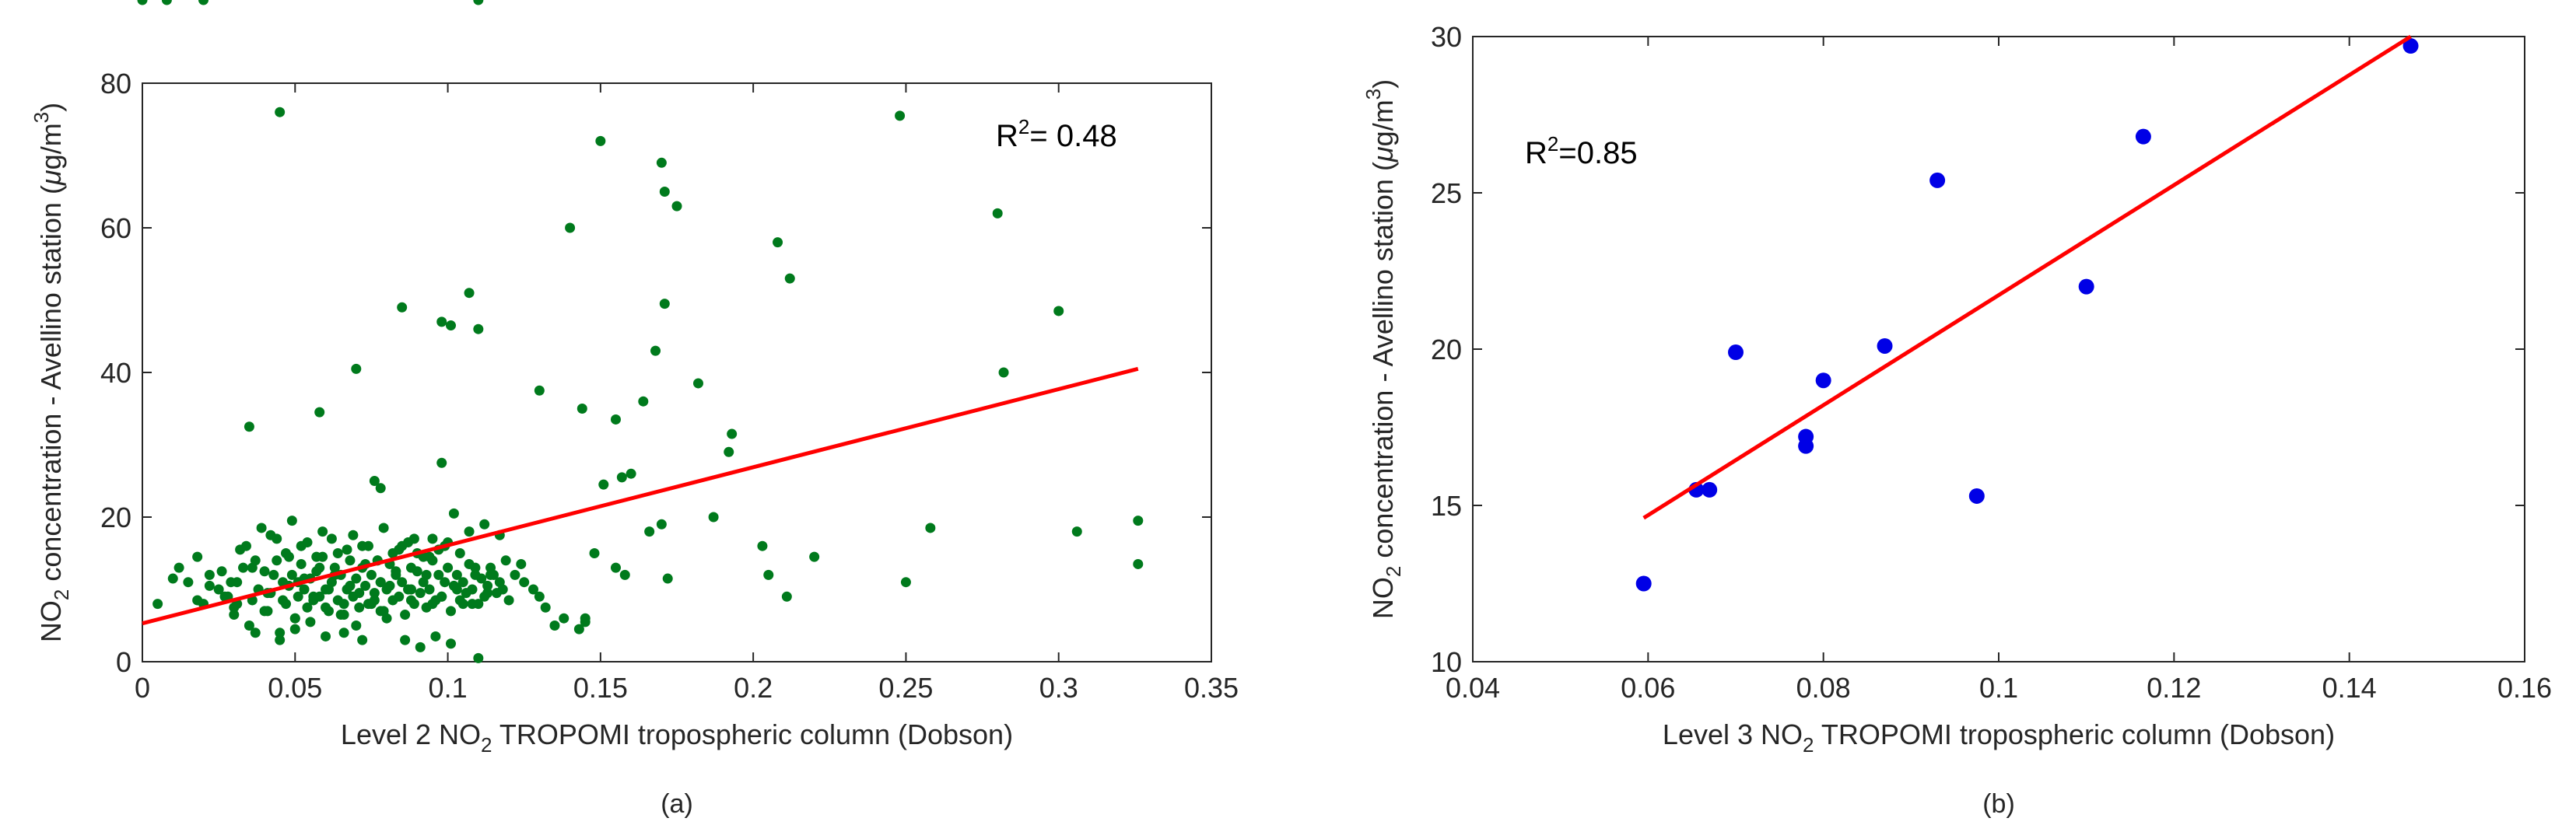 The image size is (2576, 832). What do you see at coordinates (295, 688) in the screenshot?
I see `x-tick-label: 0.05` at bounding box center [295, 688].